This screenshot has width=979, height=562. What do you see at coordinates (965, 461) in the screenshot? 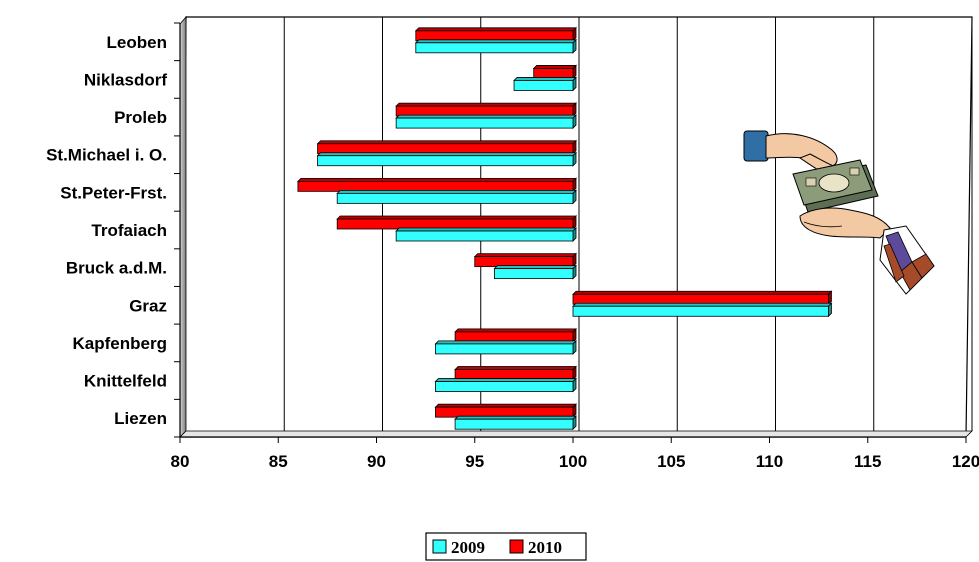
I see `x-tick-label-120: 120` at bounding box center [965, 461].